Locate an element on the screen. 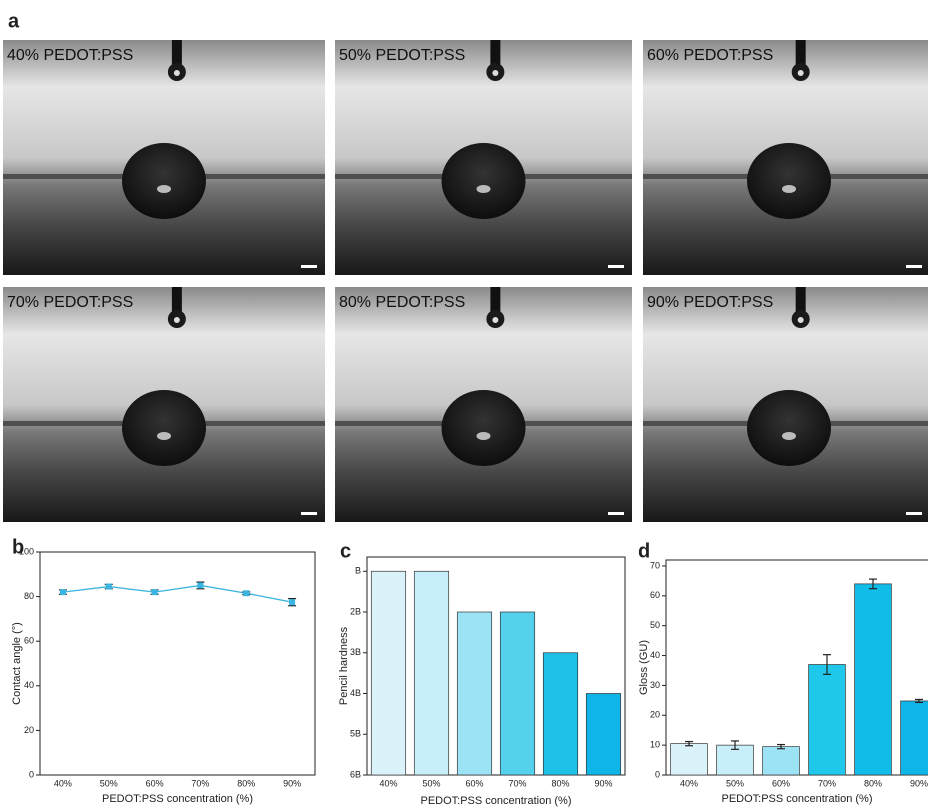 This screenshot has height=808, width=928. y-axis-title: Contact angle (°) is located at coordinates (17, 663).